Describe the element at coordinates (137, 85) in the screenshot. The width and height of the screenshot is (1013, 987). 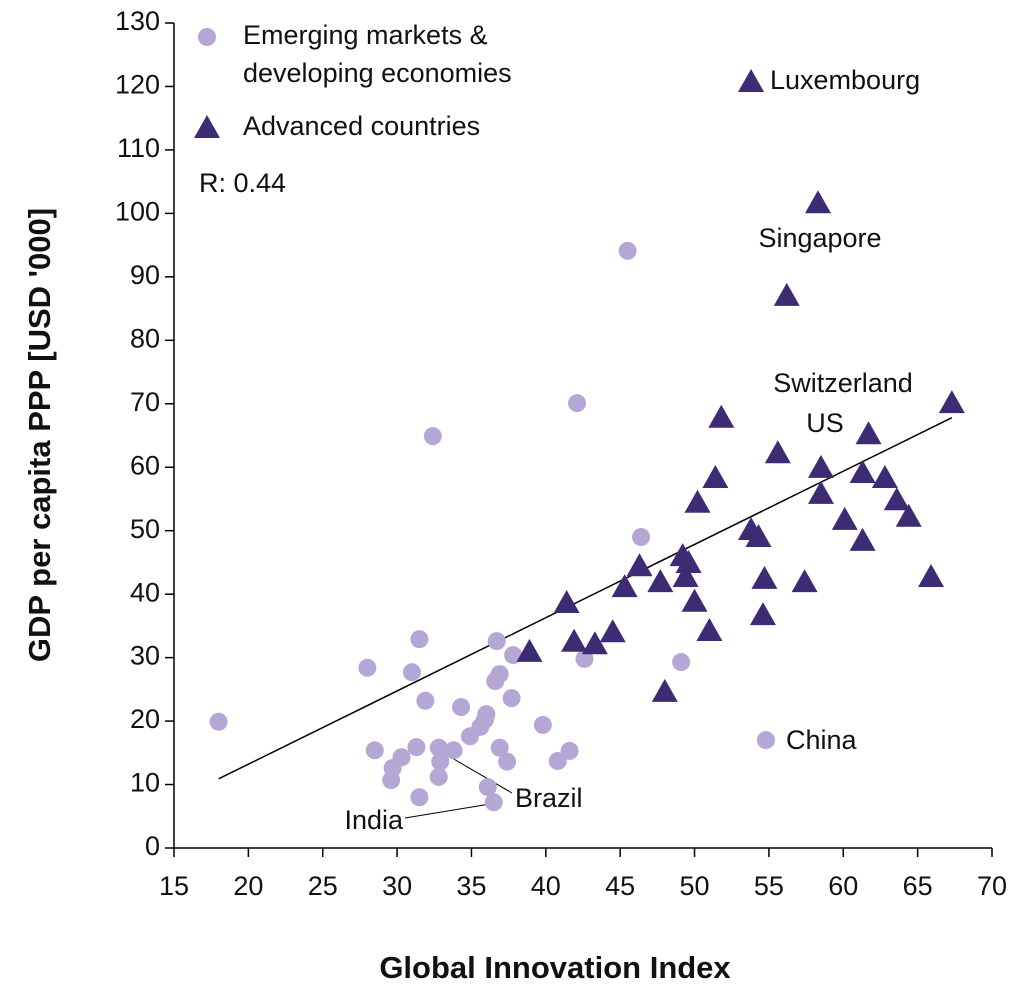
I see `y-tick-label: 120` at that location.